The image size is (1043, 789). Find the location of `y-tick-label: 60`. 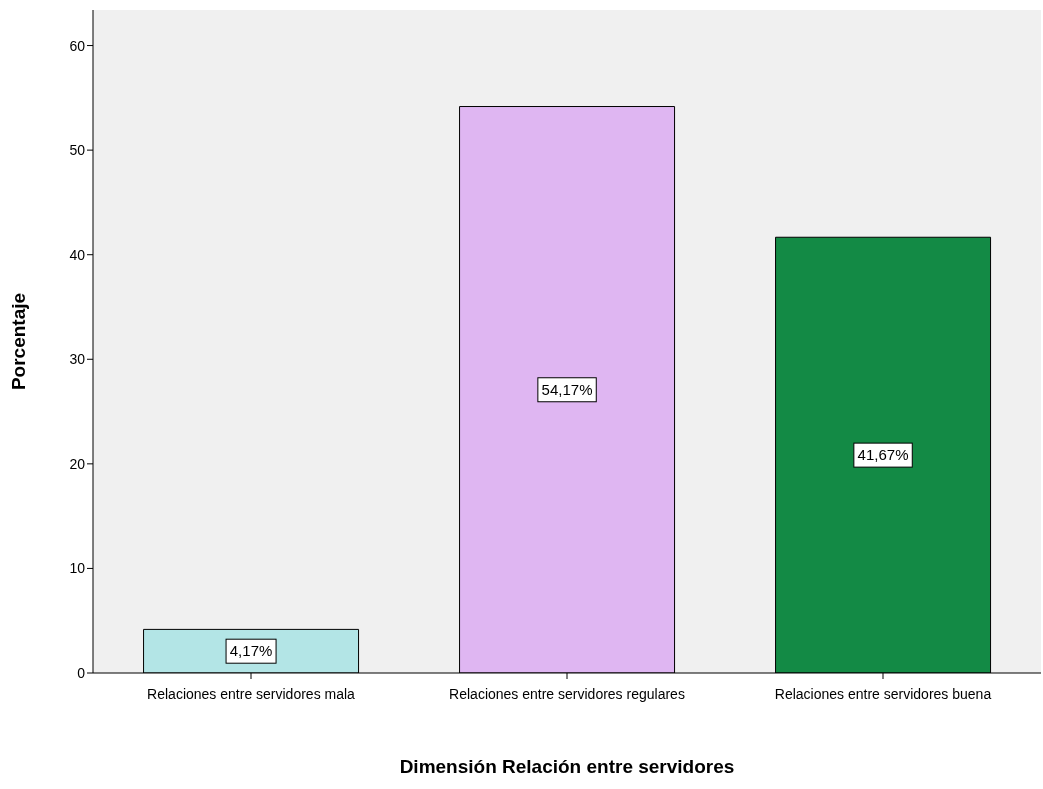

y-tick-label: 60 is located at coordinates (77, 45).